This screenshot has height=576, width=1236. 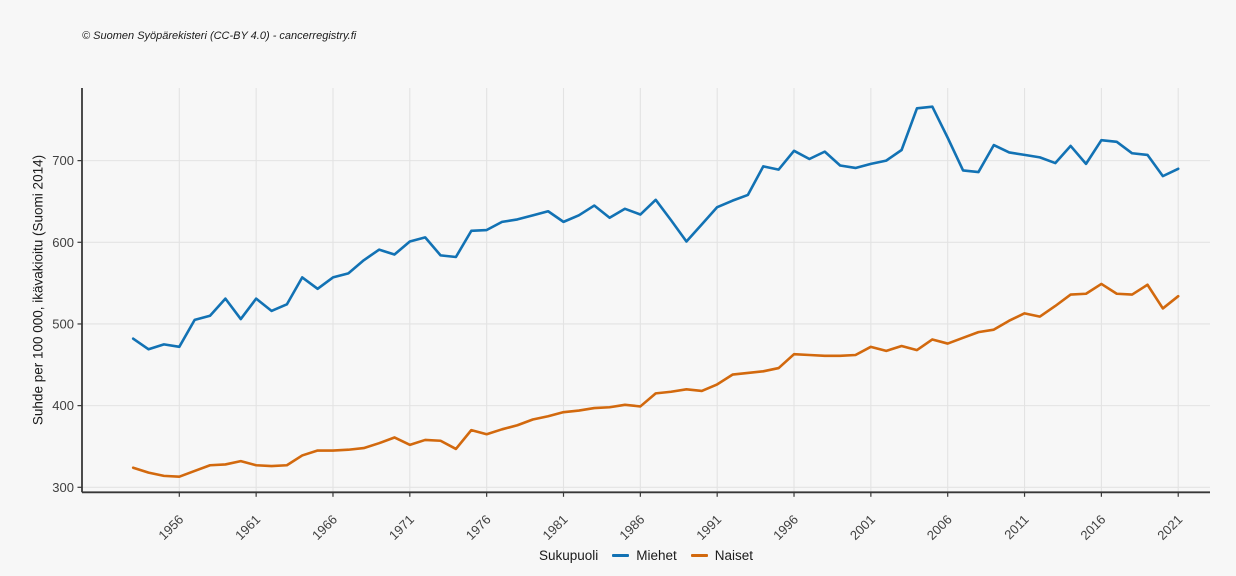 I want to click on legend-label-miehet: Miehet, so click(x=656, y=555).